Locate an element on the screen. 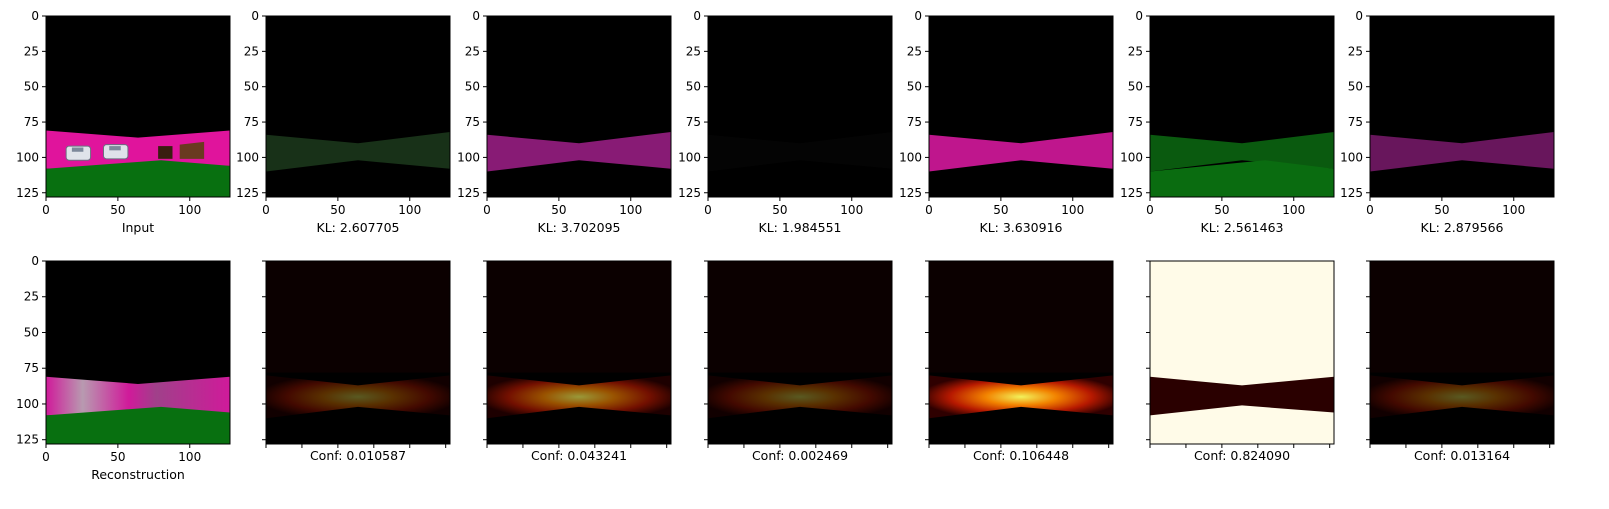 This screenshot has height=509, width=1609. high-confidence-region is located at coordinates (1242, 352).